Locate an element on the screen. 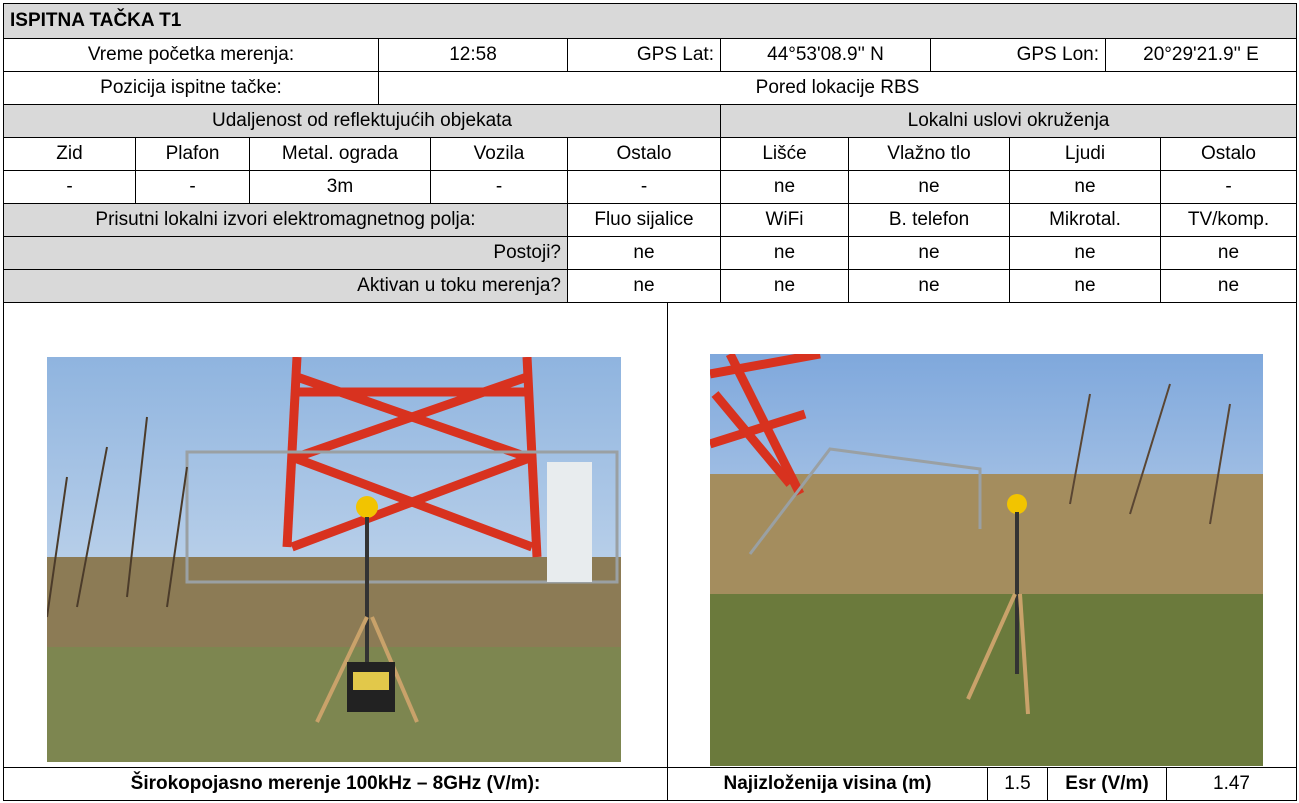  column-header: Metal. ograda is located at coordinates (340, 154).